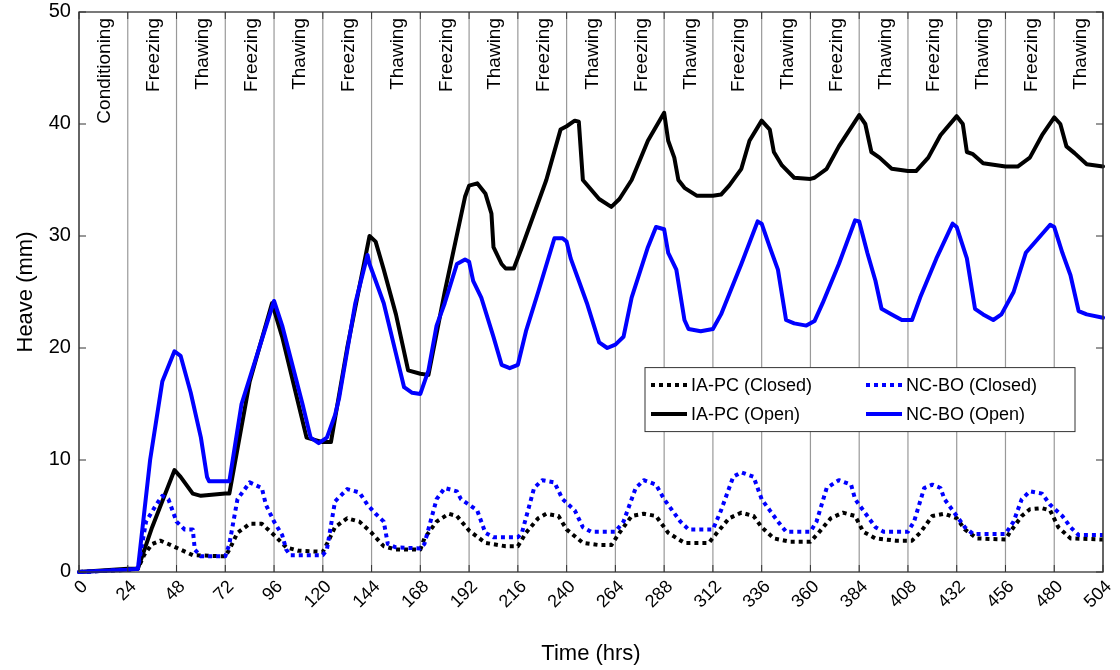  I want to click on y-tick-label: 20, so click(59, 346).